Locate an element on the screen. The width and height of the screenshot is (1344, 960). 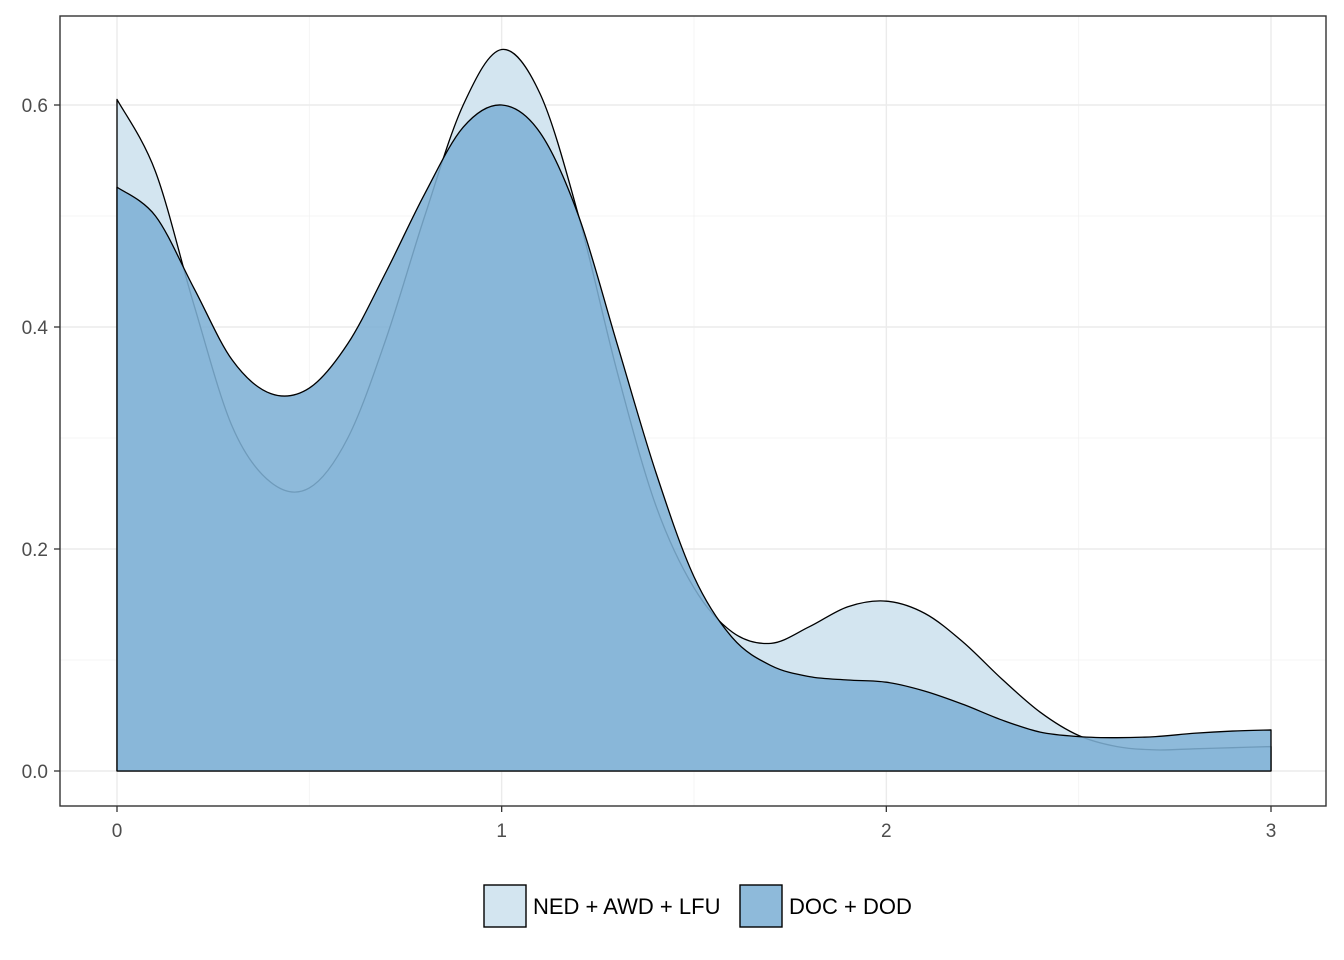
y-tick-label: 0.6 is located at coordinates (35, 106).